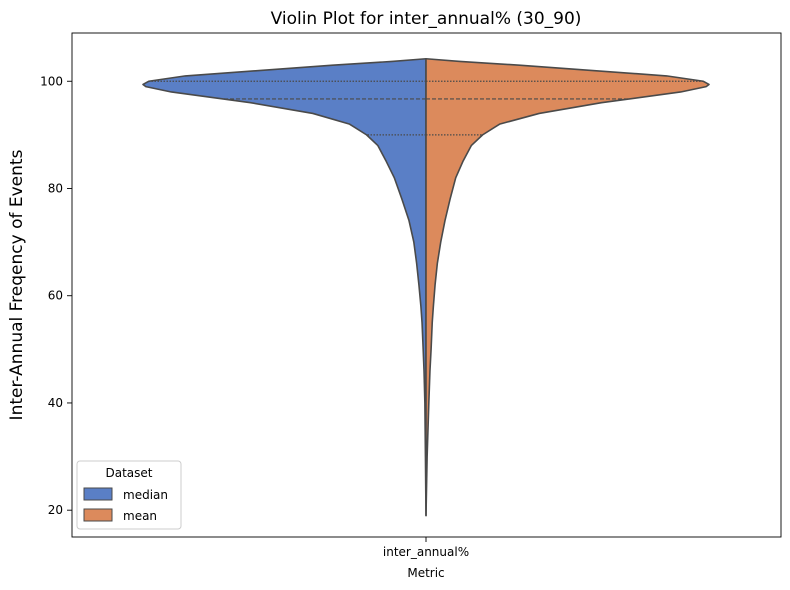 This screenshot has height=590, width=790. I want to click on chart-title: Violin Plot for inter_annual% (30_90), so click(426, 19).